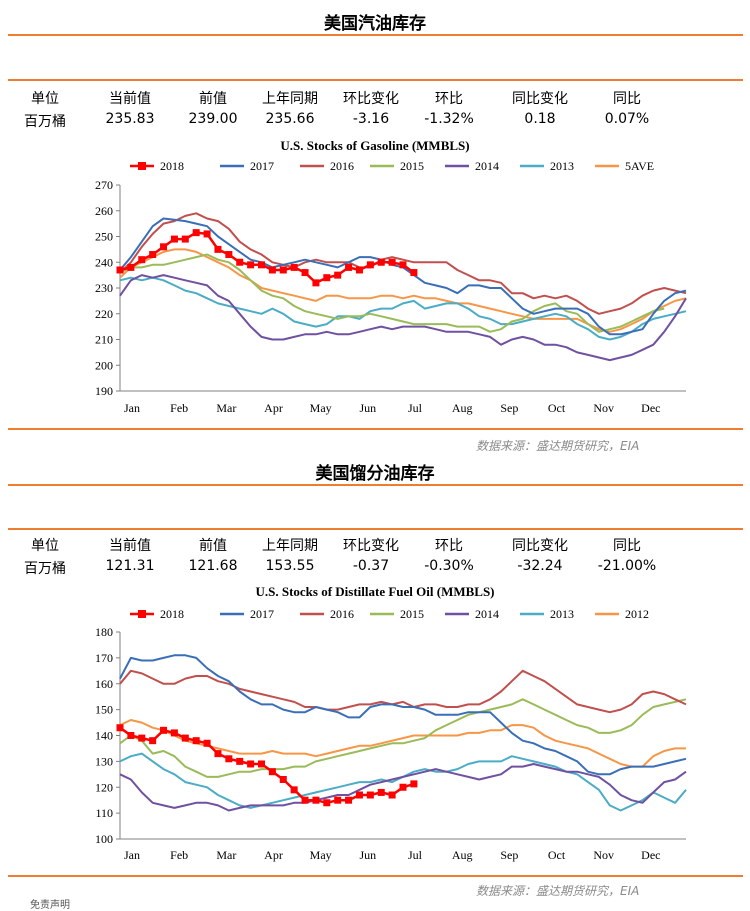 The width and height of the screenshot is (750, 911). I want to click on x-tick-label: Aug, so click(462, 855).